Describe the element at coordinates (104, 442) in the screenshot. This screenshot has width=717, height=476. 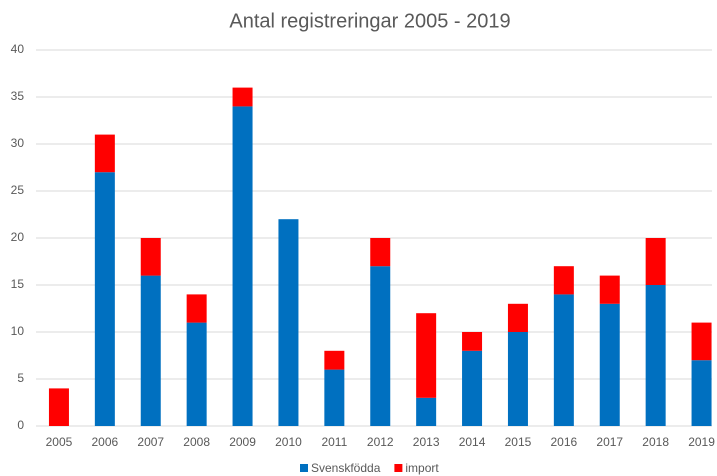
I see `x-tick-label: 2006` at that location.